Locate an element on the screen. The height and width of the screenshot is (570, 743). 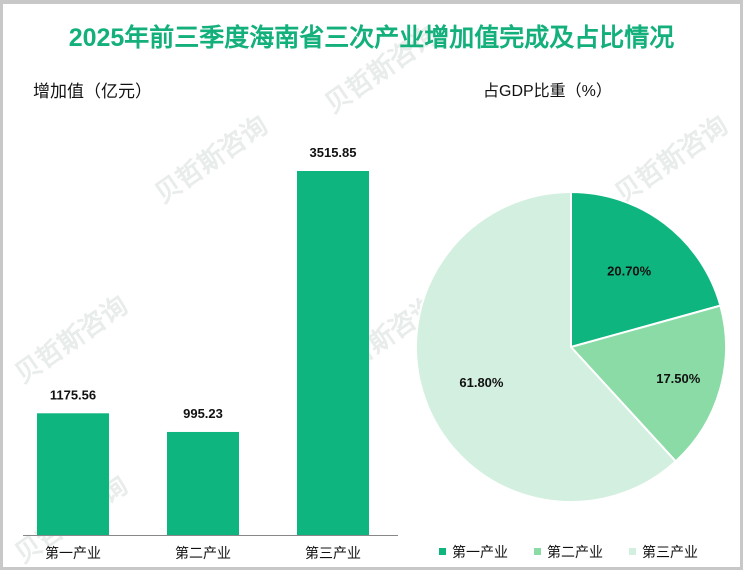
pie-data-label: 17.50% is located at coordinates (678, 378).